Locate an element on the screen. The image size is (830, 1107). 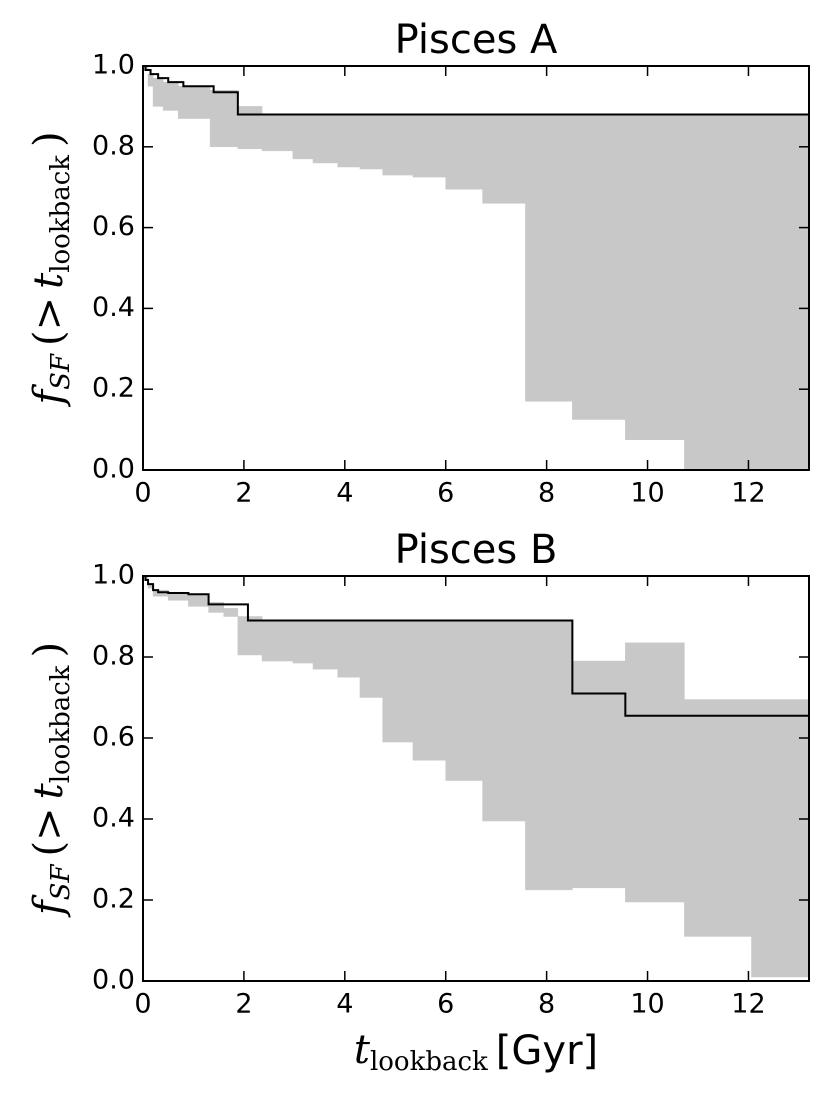
x-axis-label-part: lookback is located at coordinates (429, 1062).